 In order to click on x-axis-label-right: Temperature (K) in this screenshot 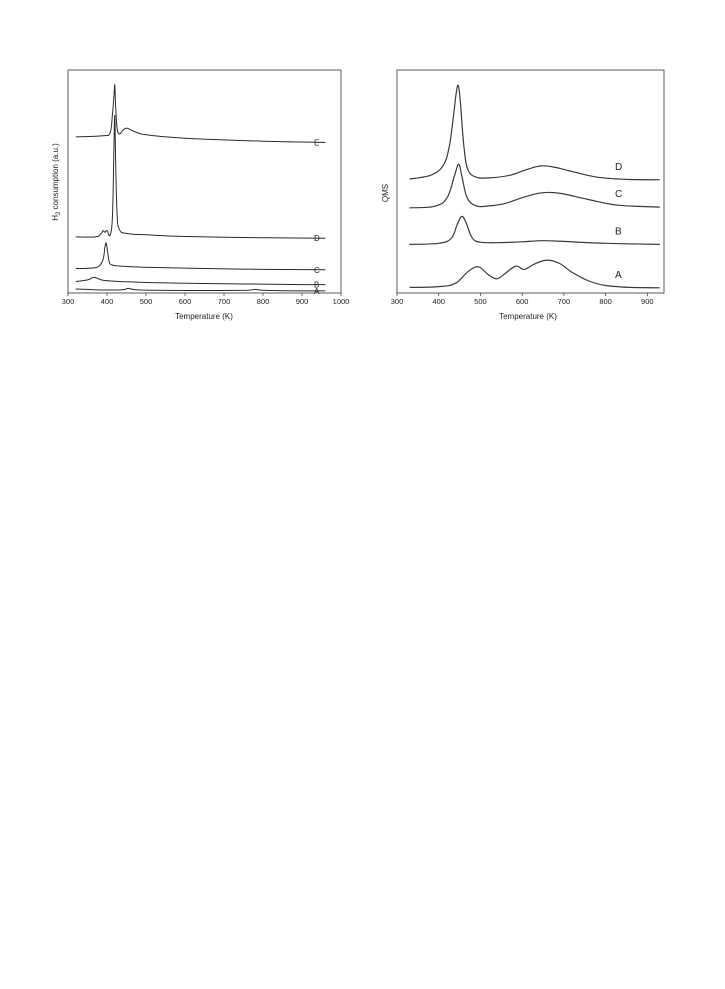, I will do `click(528, 316)`.